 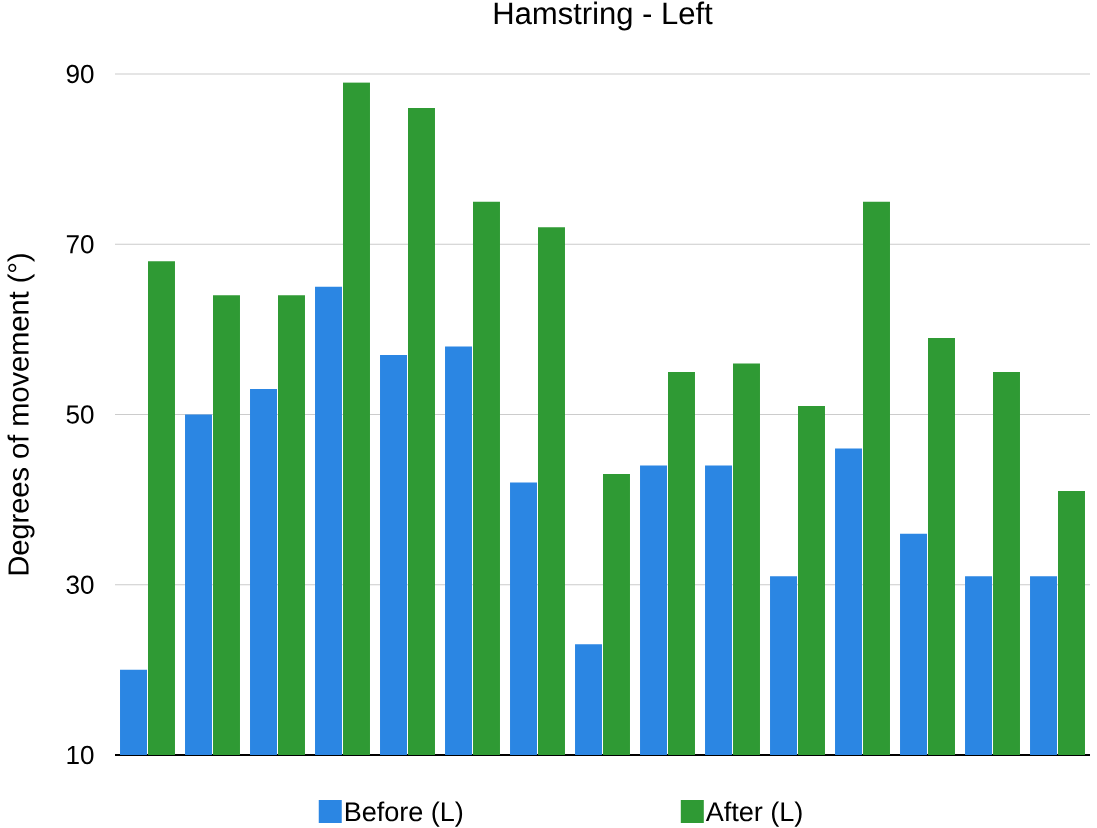 I want to click on y-tick-label: 70, so click(x=80, y=244).